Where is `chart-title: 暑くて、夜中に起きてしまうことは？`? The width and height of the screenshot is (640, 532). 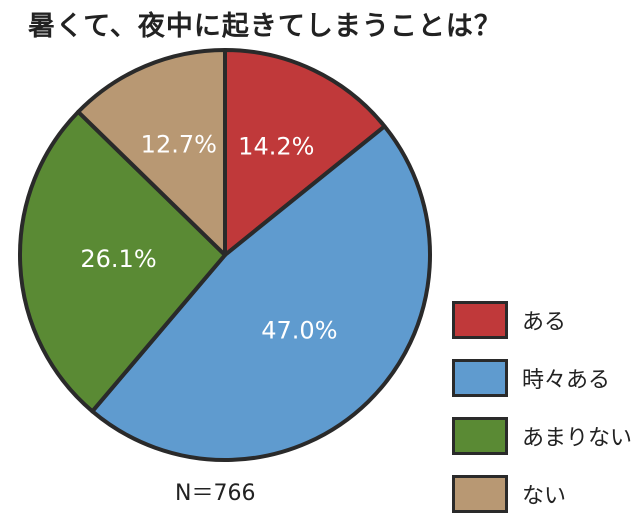 chart-title: 暑くて、夜中に起きてしまうことは？ is located at coordinates (265, 26).